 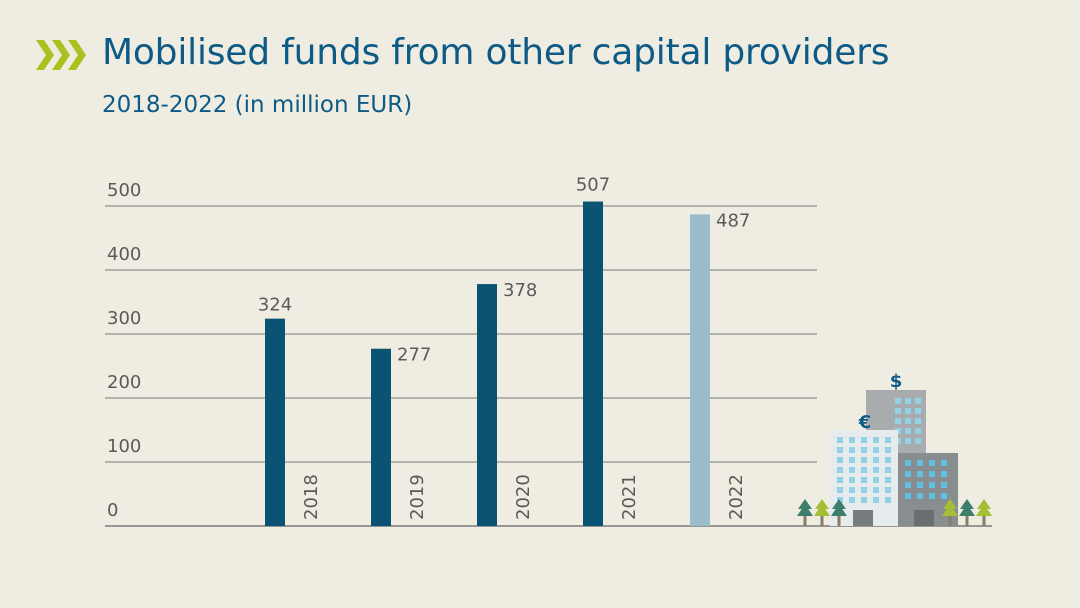 I want to click on y-tick-label: 200, so click(x=124, y=382).